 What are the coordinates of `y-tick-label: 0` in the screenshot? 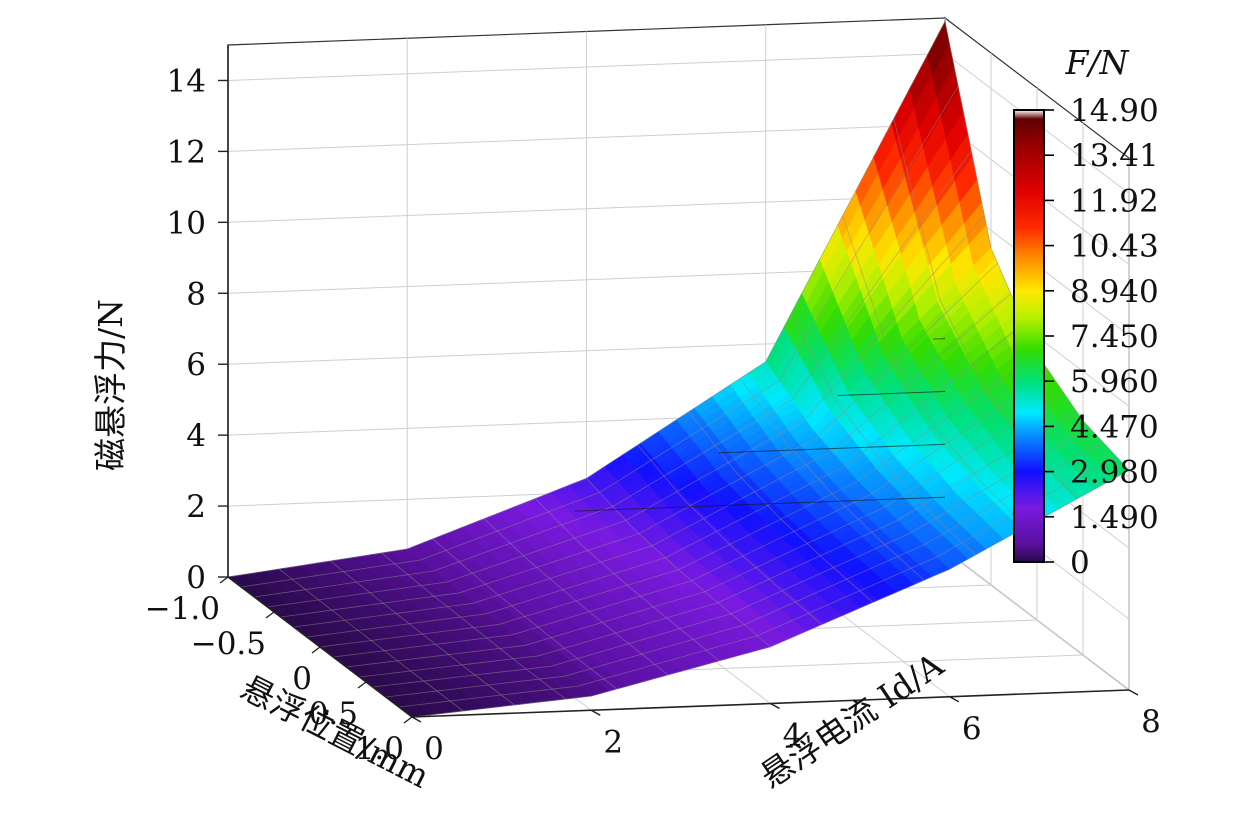 It's located at (434, 749).